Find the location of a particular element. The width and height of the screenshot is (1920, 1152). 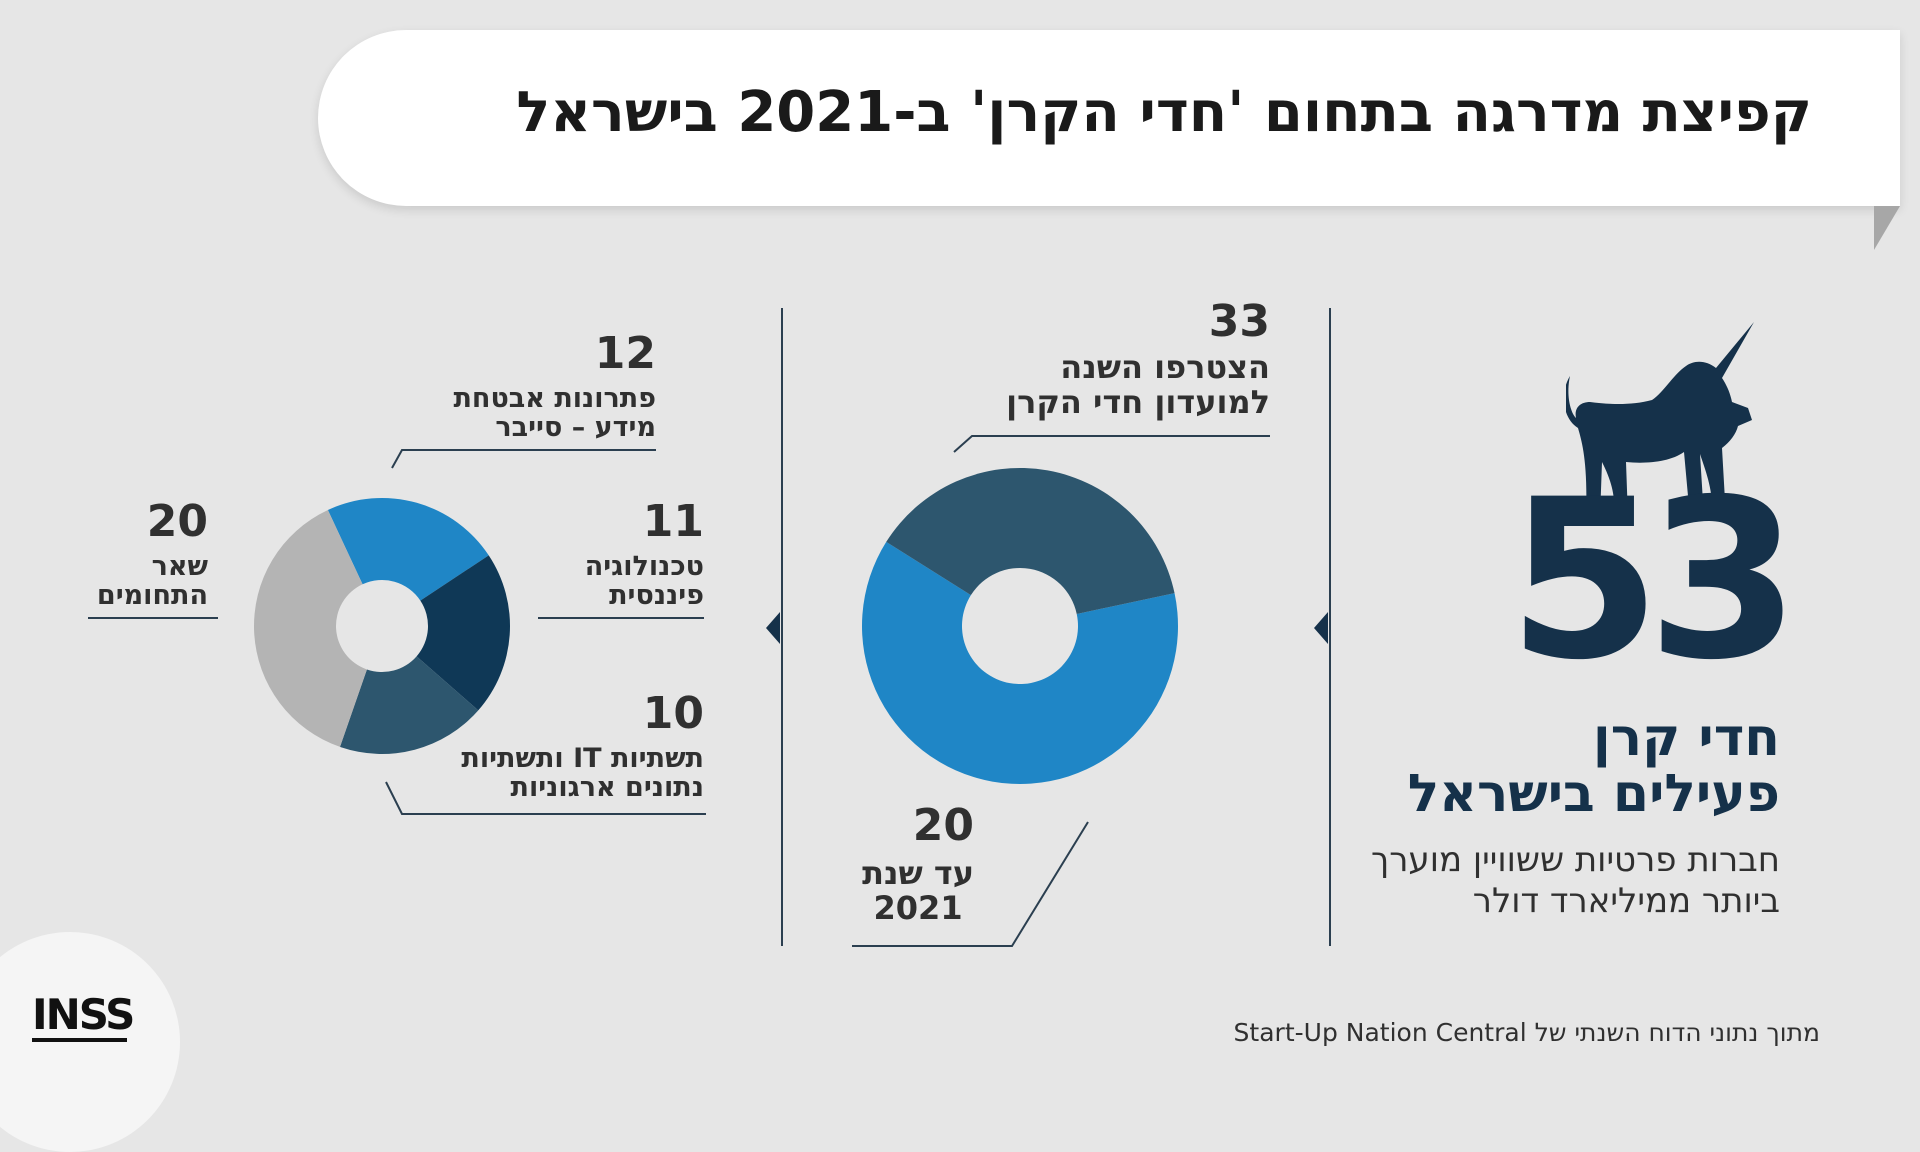

fintech-value: 11 is located at coordinates (673, 521).